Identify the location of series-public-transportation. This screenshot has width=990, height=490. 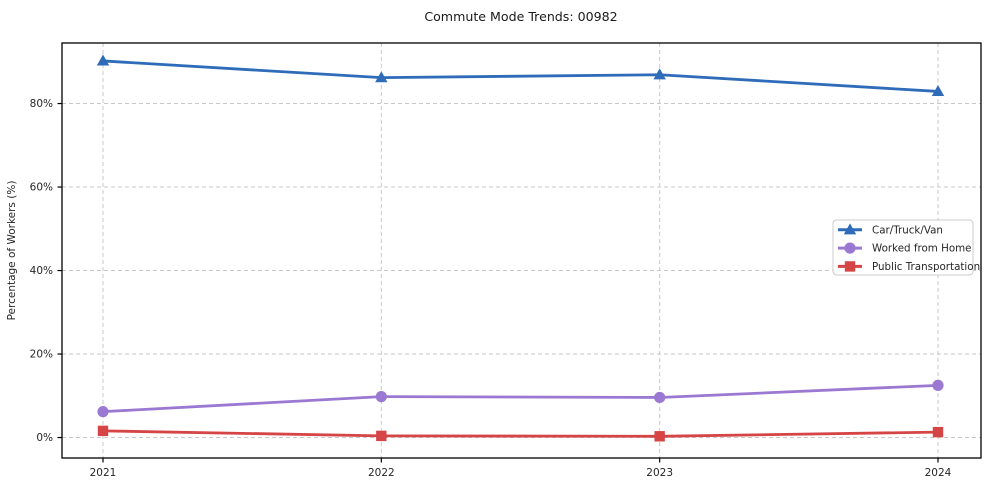
(520, 433).